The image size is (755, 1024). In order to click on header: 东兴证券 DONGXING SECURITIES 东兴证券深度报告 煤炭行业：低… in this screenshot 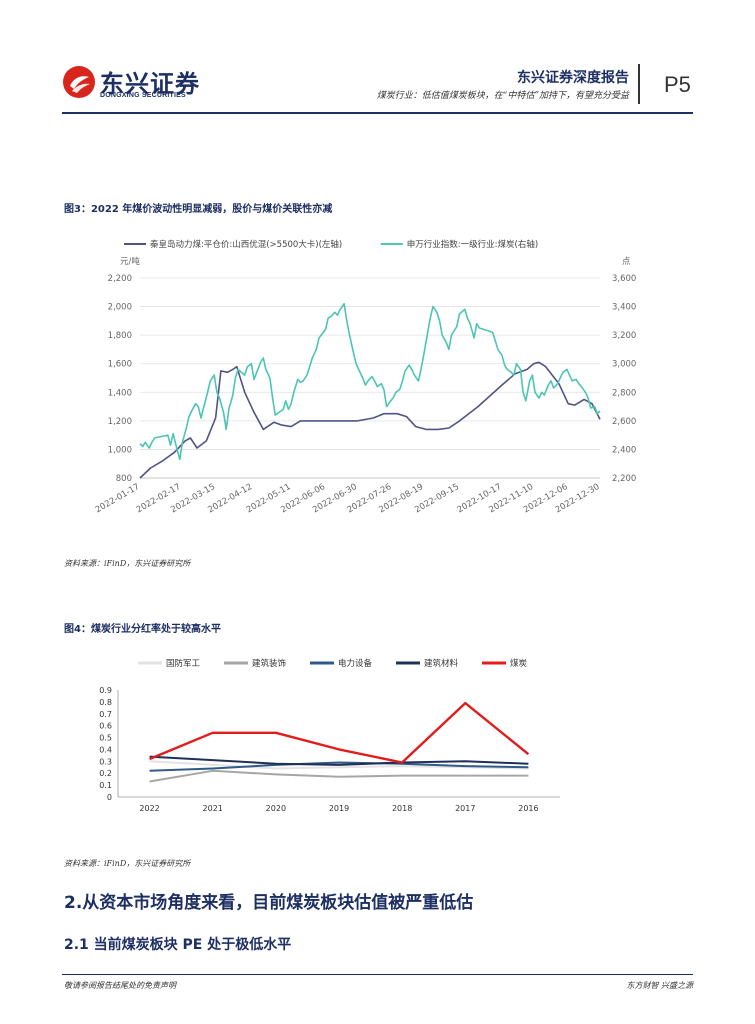, I will do `click(377, 60)`.